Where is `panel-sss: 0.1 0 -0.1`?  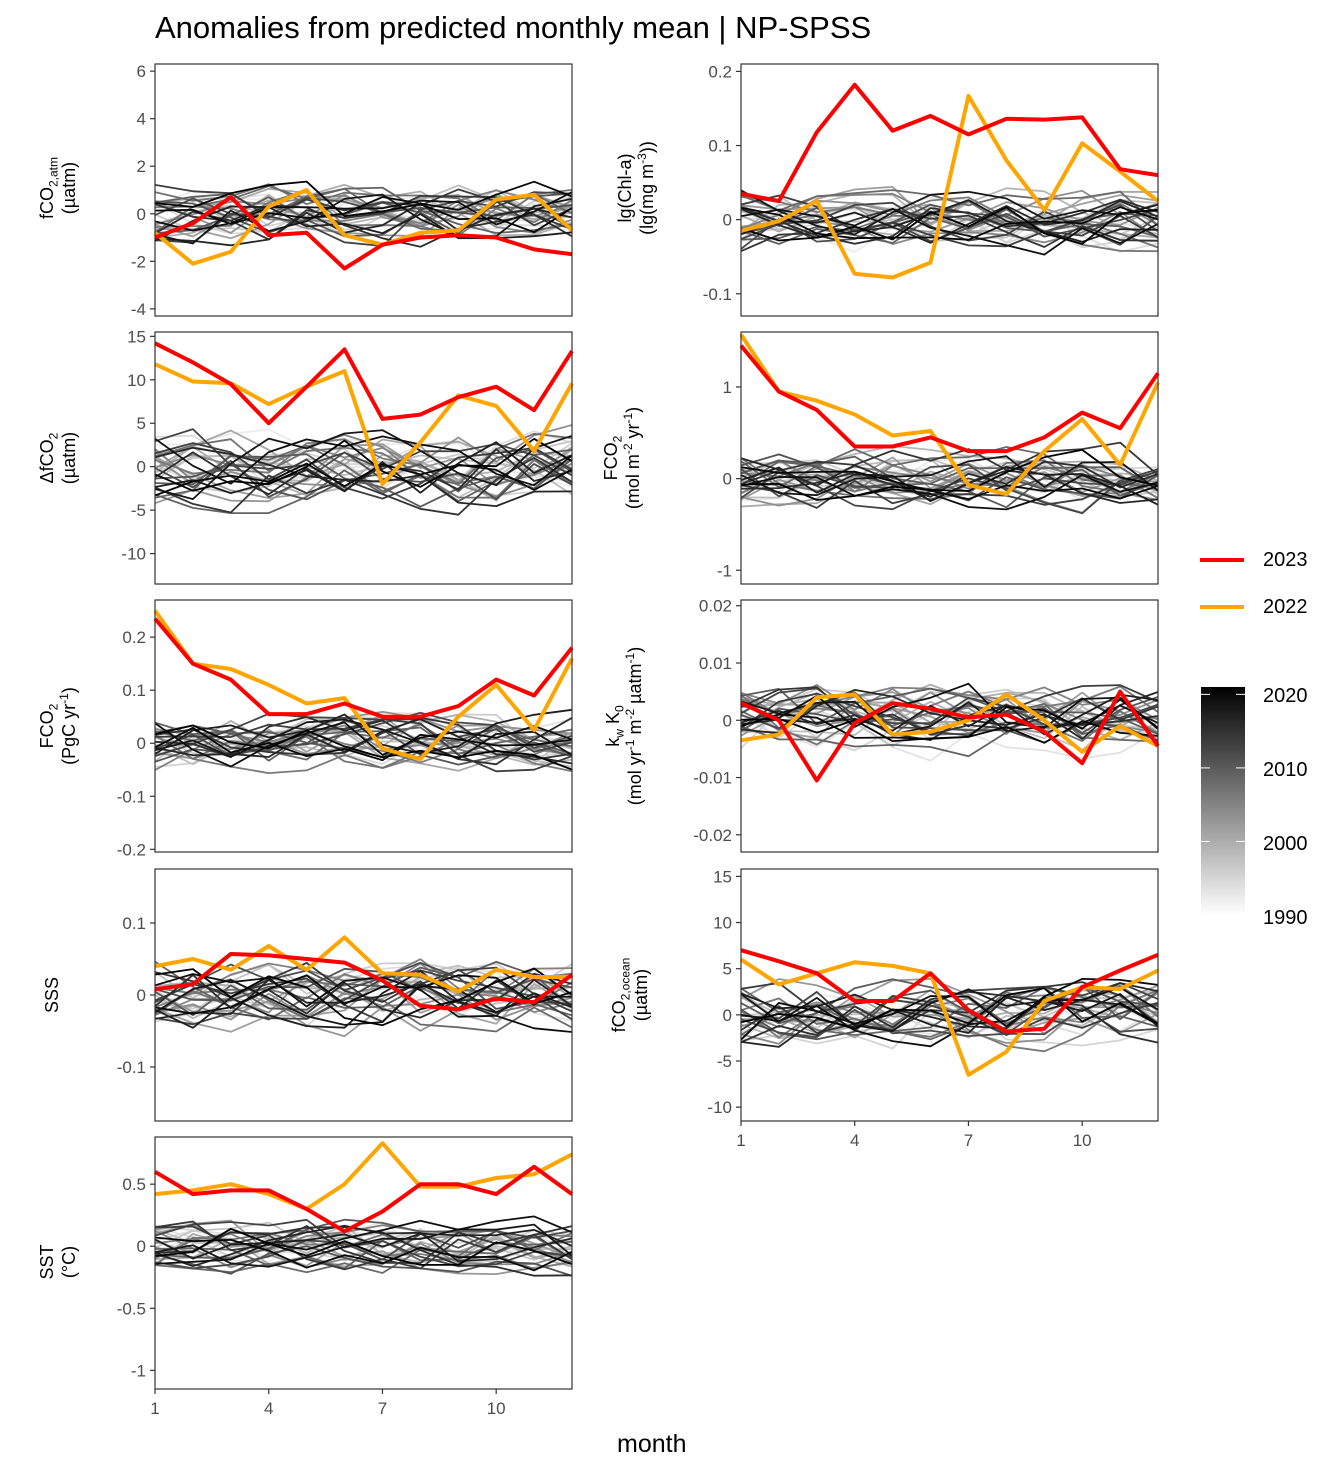
panel-sss: 0.1 0 -0.1 is located at coordinates (345, 995).